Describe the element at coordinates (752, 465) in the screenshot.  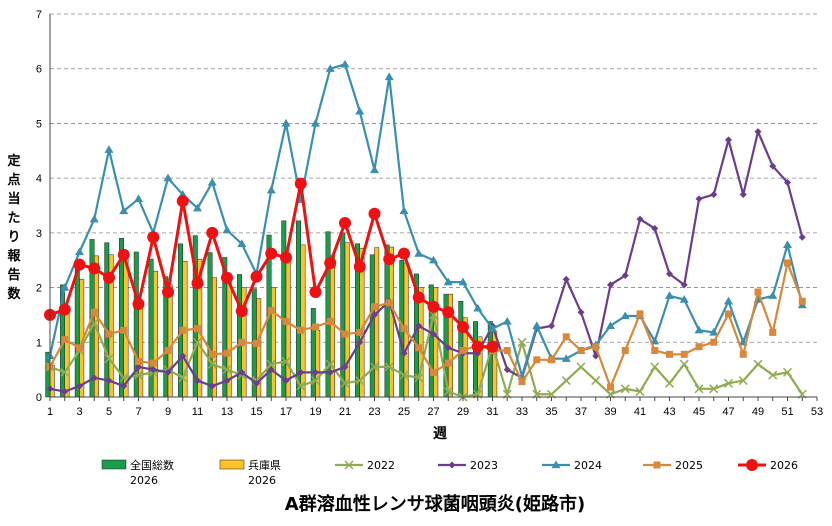
I see `legend-marker` at that location.